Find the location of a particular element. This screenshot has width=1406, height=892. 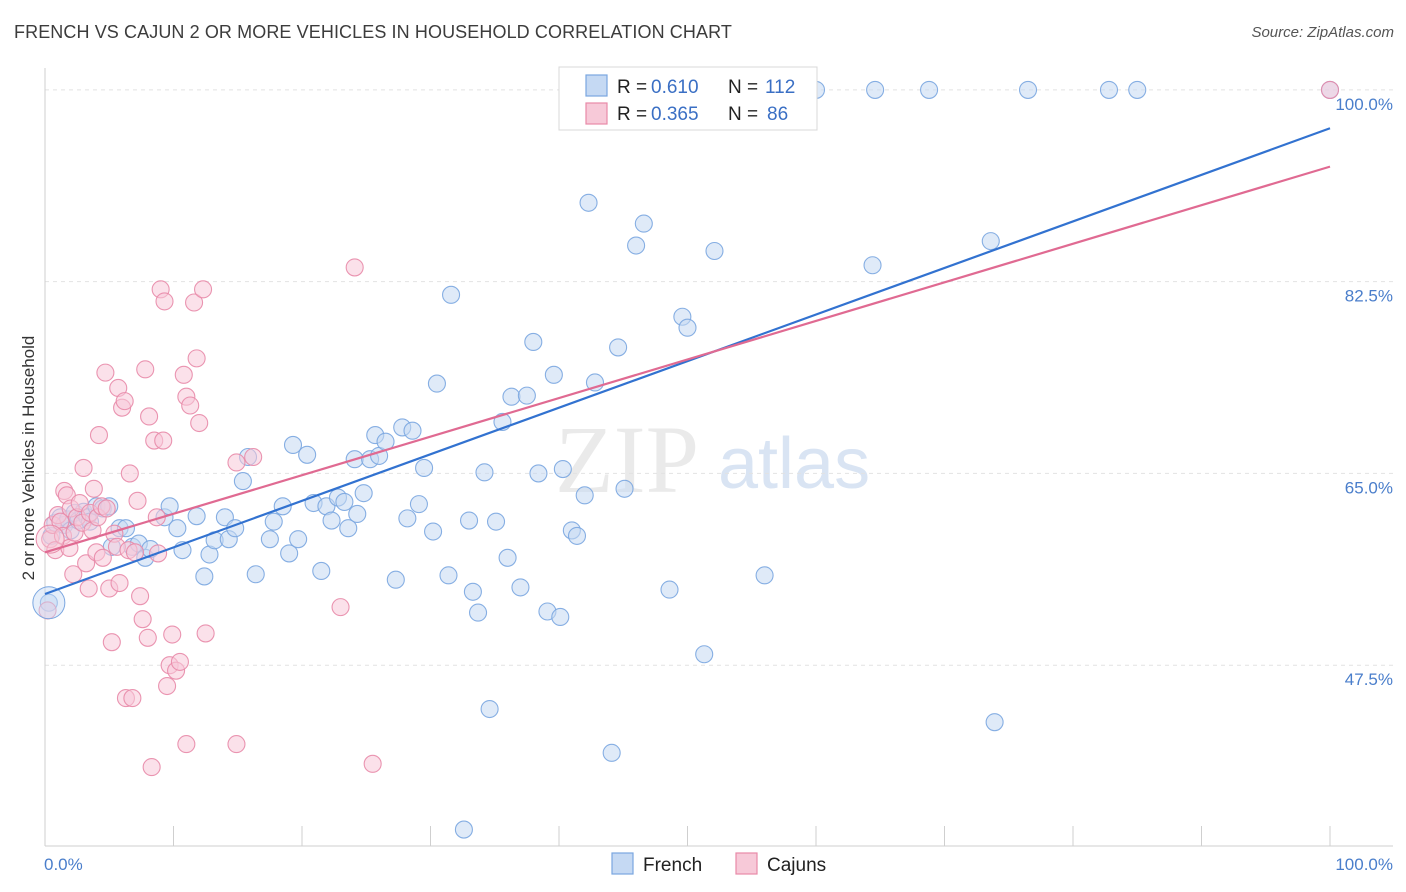

series-legend: French Cajuns is located at coordinates (718, 864).